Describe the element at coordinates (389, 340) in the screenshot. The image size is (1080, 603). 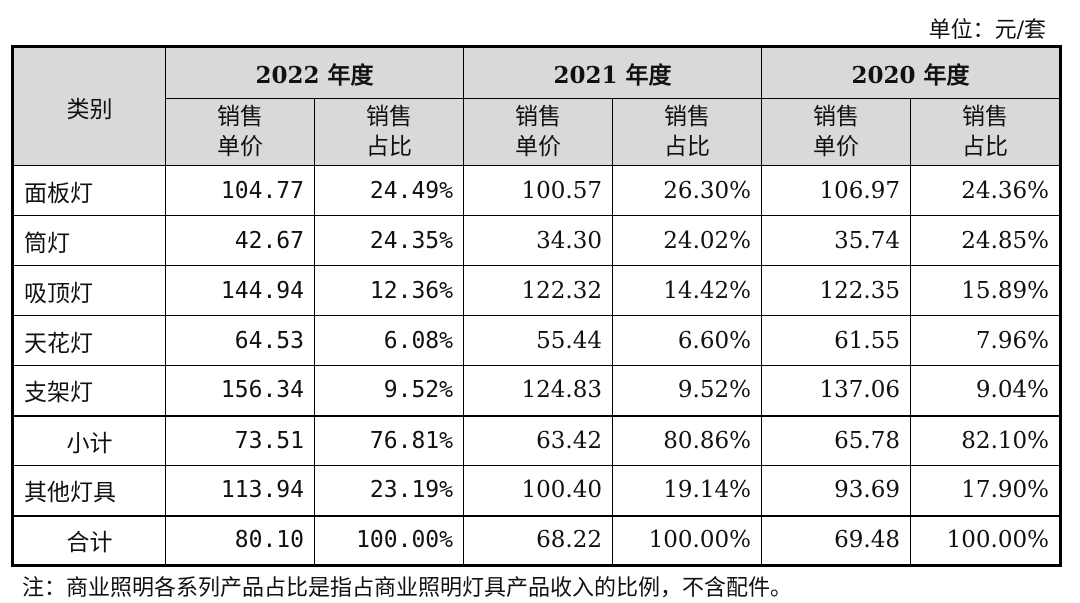
I see `value-cell: 6.08%` at that location.